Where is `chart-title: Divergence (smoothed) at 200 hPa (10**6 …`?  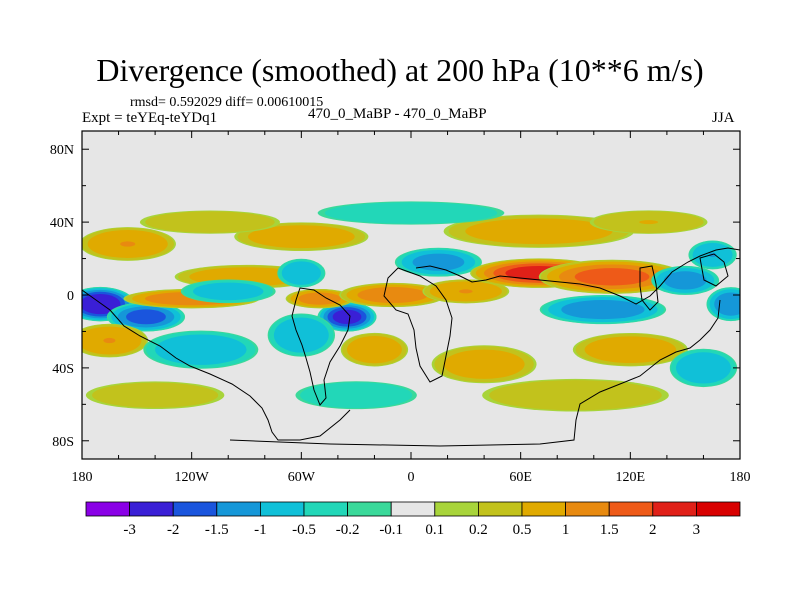
chart-title: Divergence (smoothed) at 200 hPa (10**6 … is located at coordinates (400, 70).